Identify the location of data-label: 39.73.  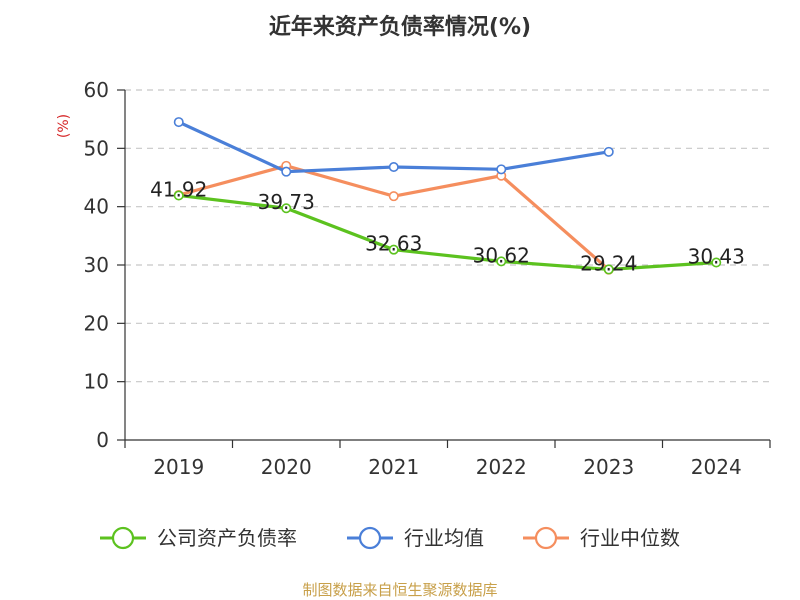
(286, 202).